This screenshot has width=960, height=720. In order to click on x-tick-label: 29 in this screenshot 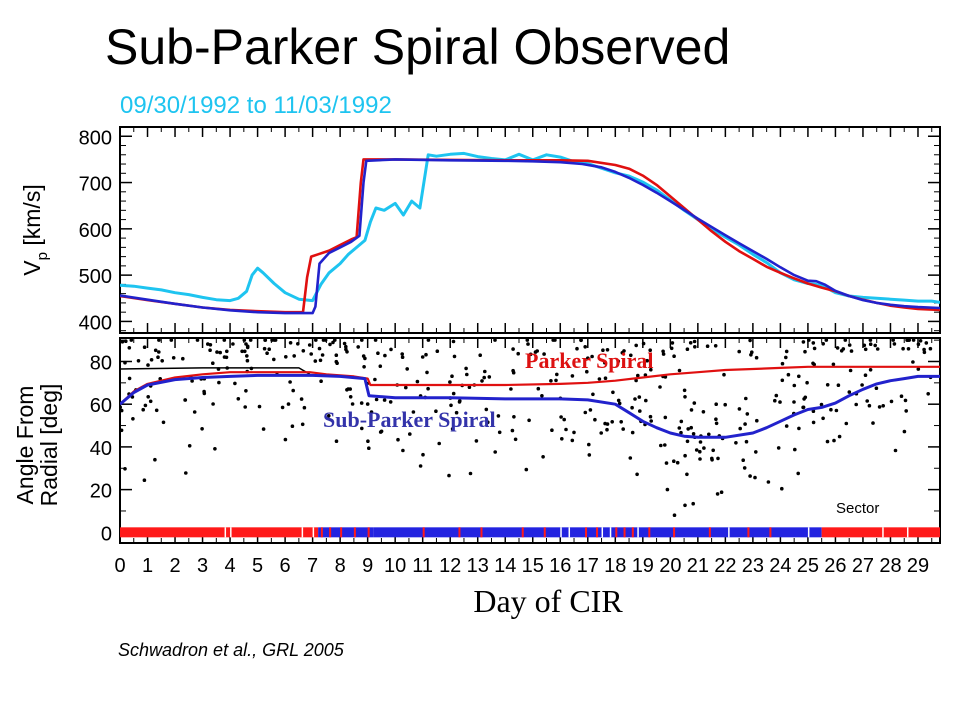, I will do `click(918, 566)`.